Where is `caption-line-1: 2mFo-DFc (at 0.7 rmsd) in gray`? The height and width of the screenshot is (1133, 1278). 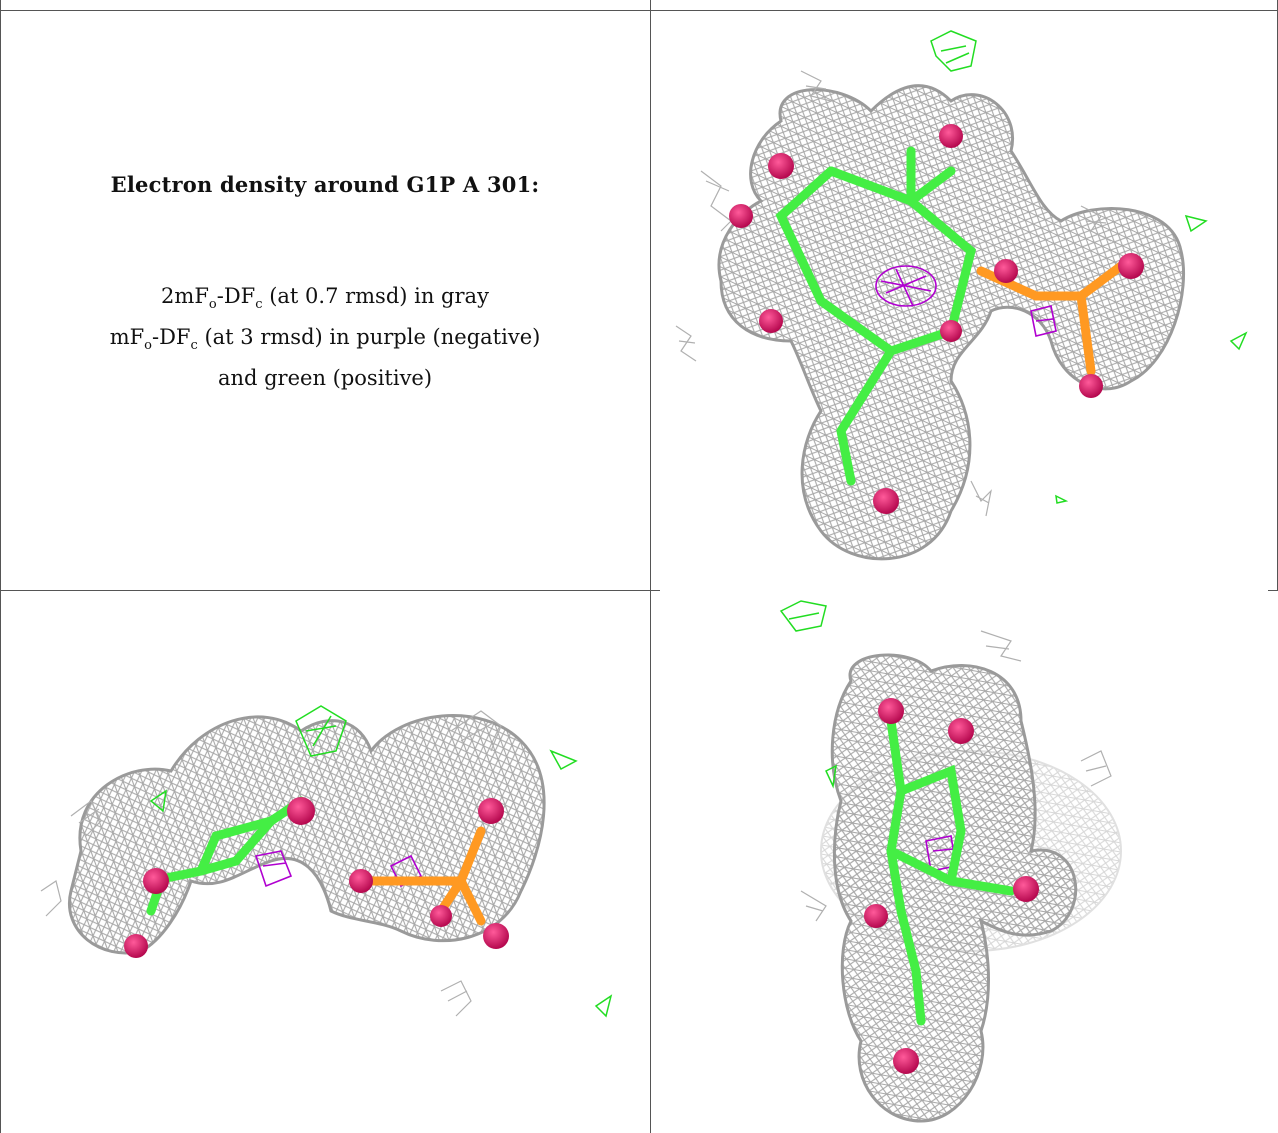
caption-line-1: 2mFo-DFc (at 0.7 rmsd) in gray is located at coordinates (325, 298).